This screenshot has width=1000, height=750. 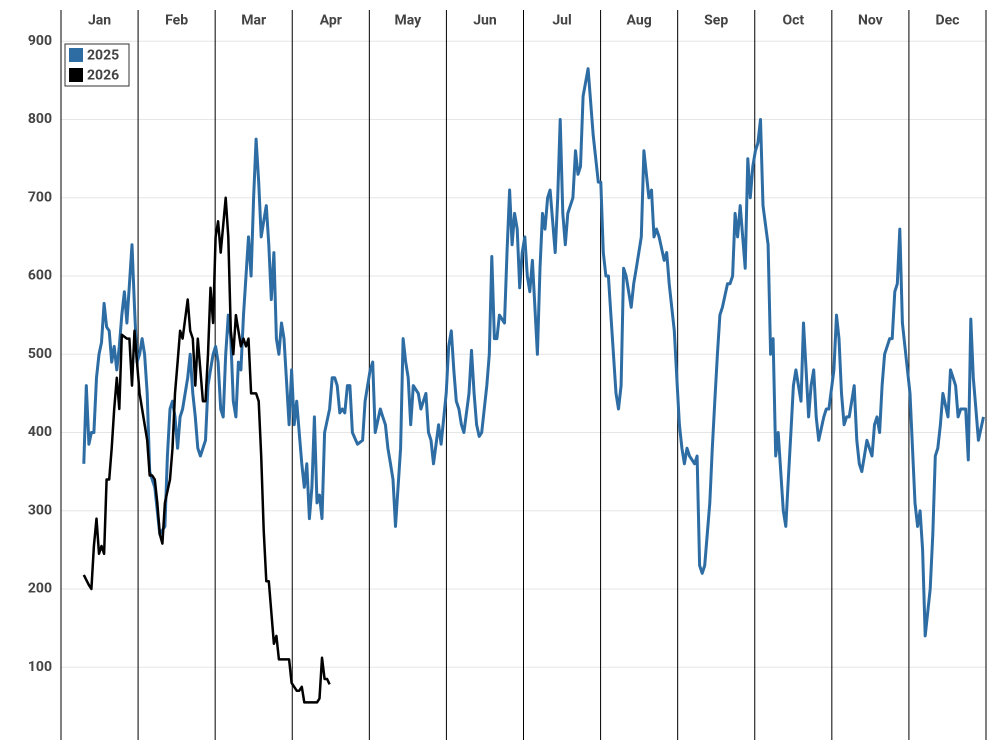 What do you see at coordinates (253, 21) in the screenshot?
I see `x-tick-label: Mar` at bounding box center [253, 21].